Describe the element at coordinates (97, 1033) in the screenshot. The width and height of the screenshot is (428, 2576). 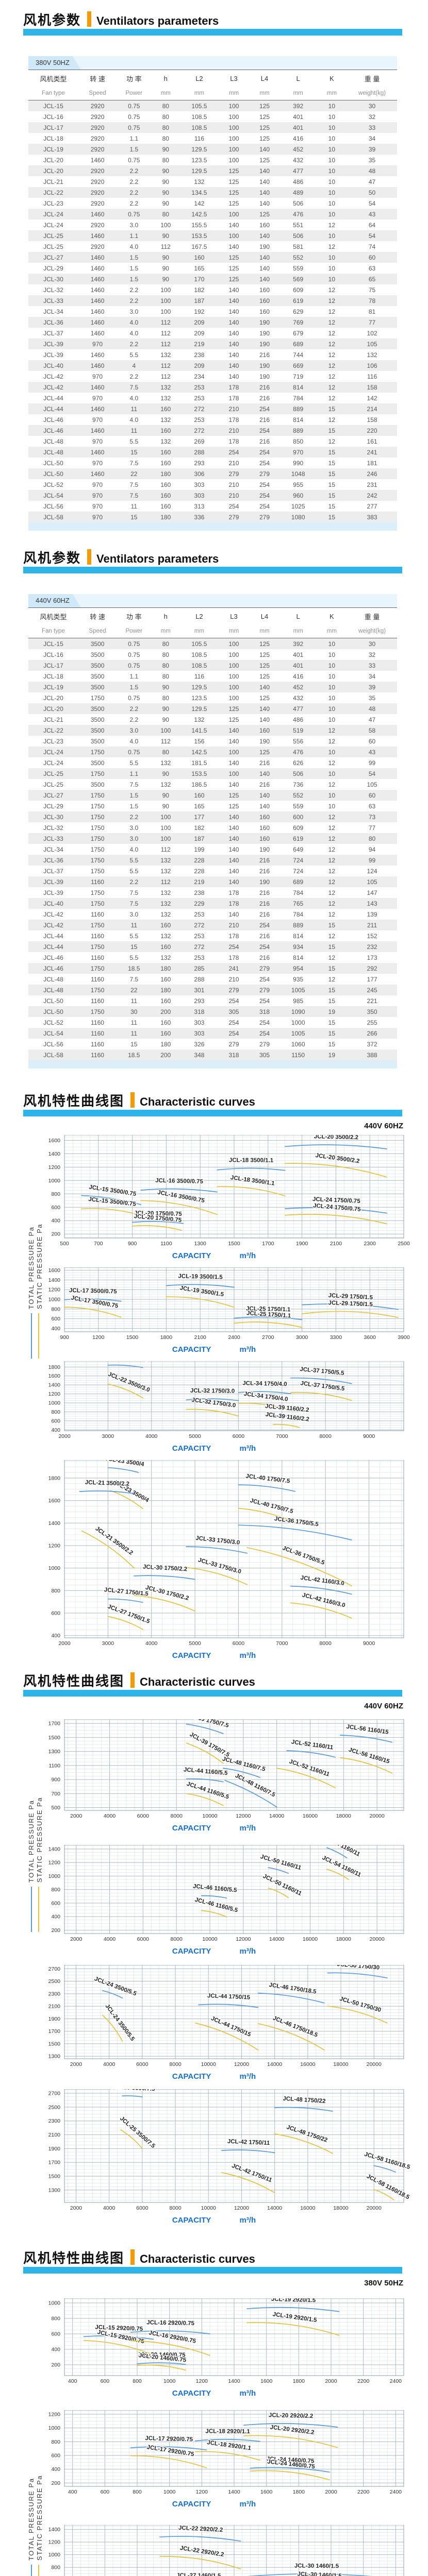
I see `table-cell: 1160` at that location.